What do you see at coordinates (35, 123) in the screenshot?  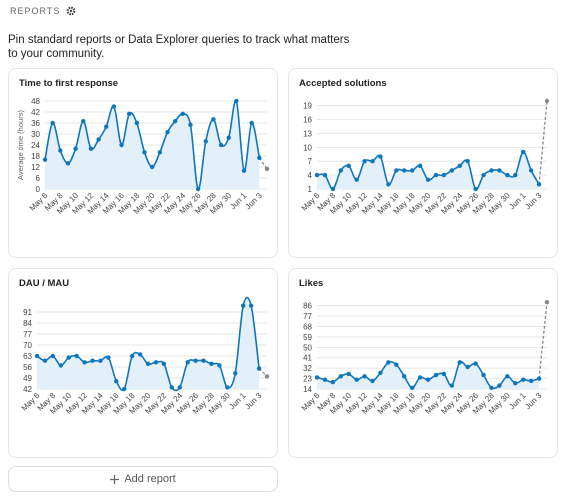 I see `y-tick-label: 36` at bounding box center [35, 123].